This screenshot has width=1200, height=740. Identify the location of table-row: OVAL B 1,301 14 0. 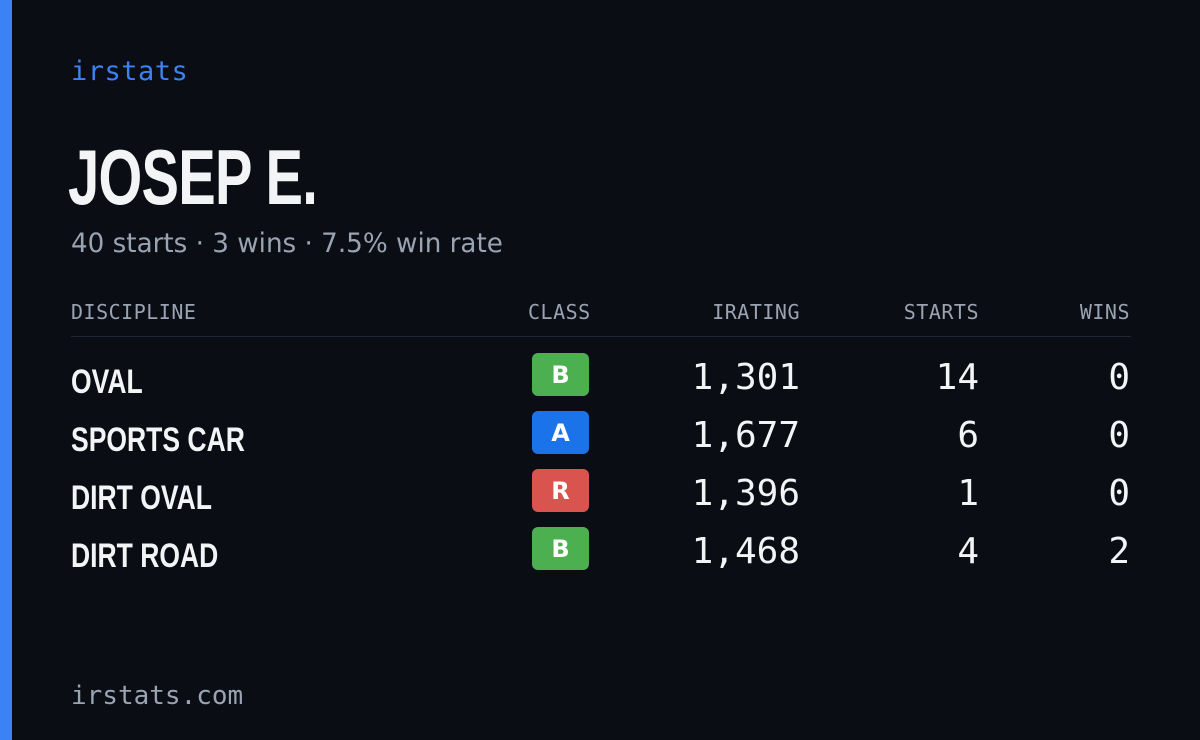
(601, 382).